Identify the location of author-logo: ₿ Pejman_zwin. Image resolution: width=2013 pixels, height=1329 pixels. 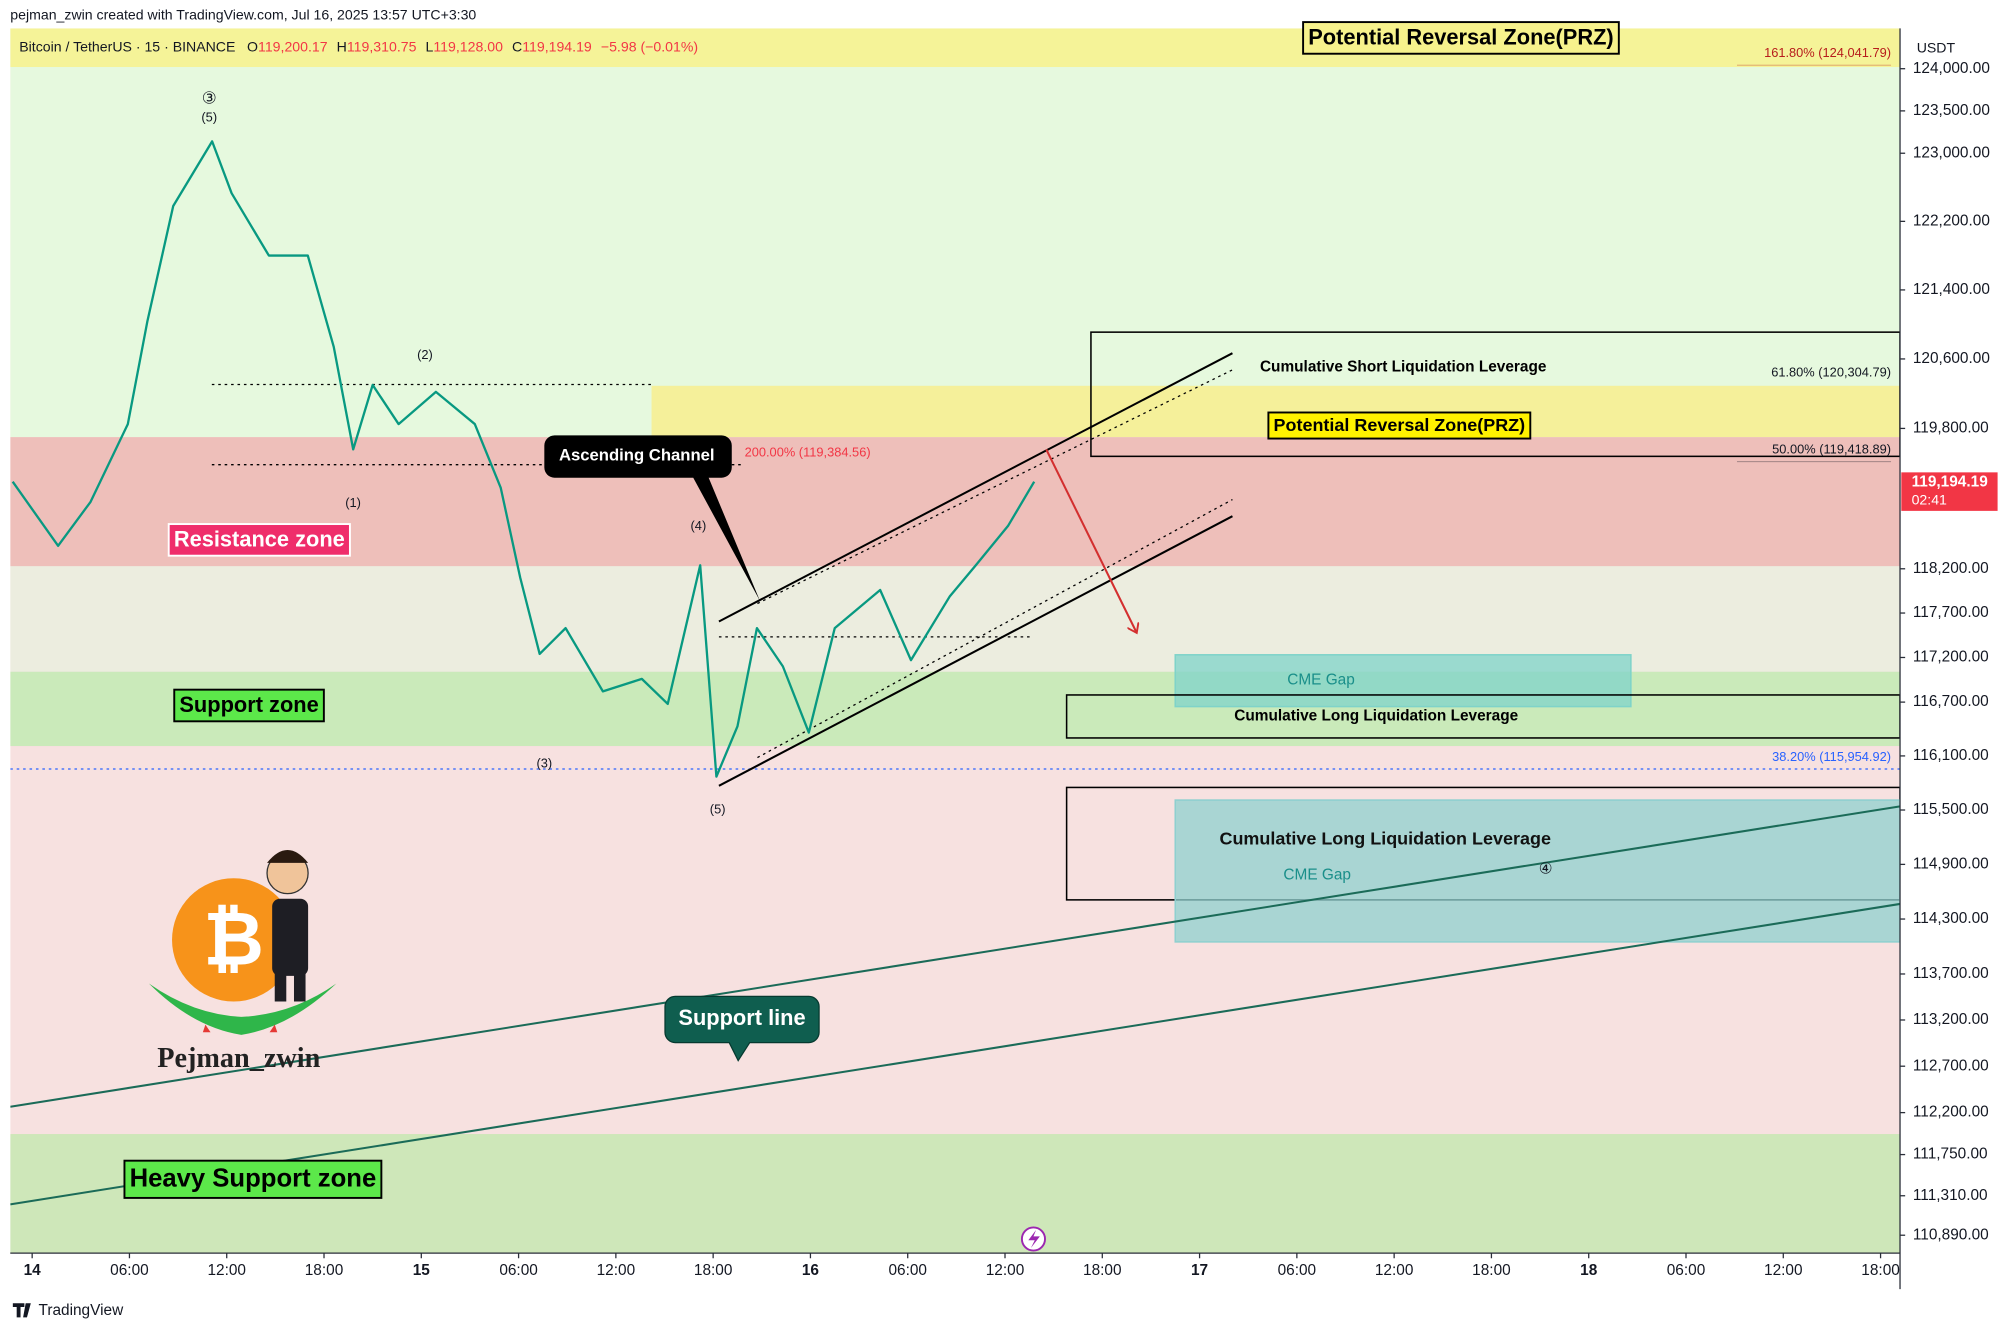
(242, 962).